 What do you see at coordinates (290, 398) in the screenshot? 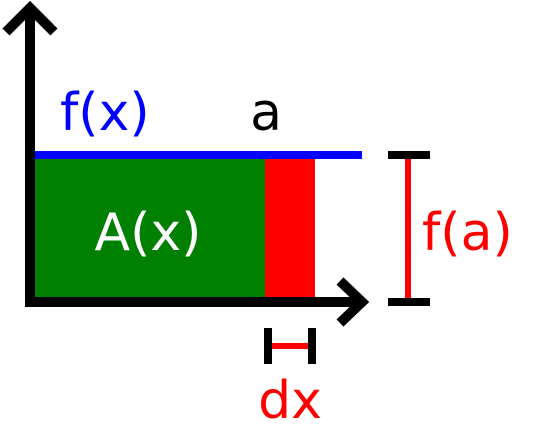
I see `width-label: dx` at bounding box center [290, 398].